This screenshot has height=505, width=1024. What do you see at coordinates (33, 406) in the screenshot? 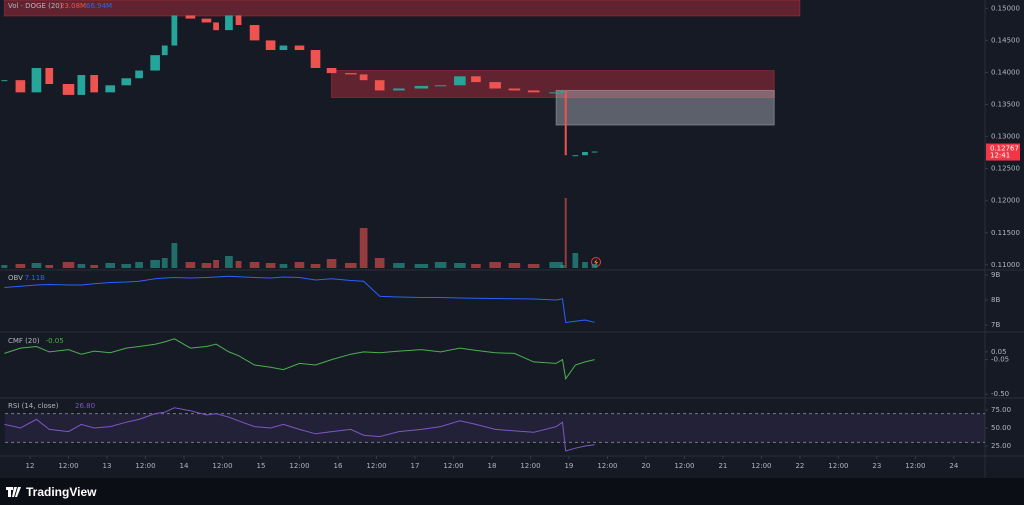
I see `indicator-name: RSI (14, close)` at bounding box center [33, 406].